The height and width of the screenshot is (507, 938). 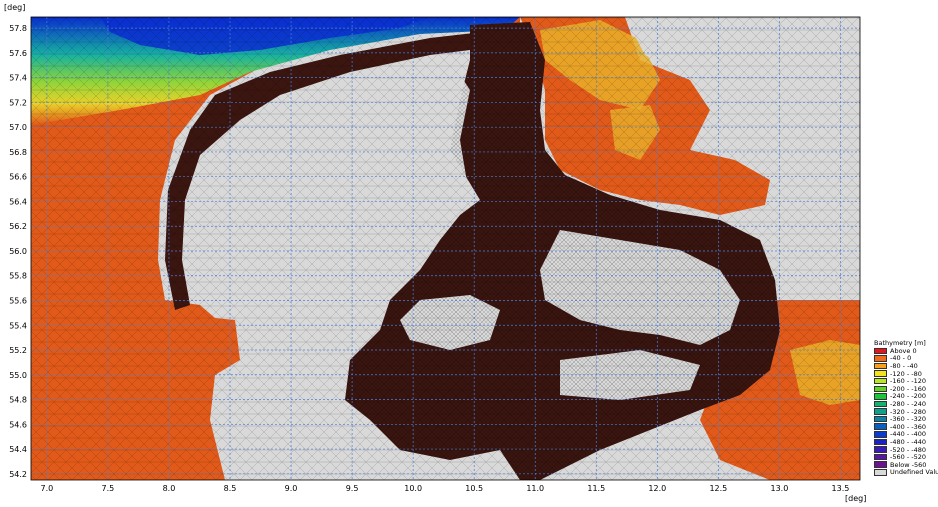 I want to click on x-tick-label: 10.0, so click(x=413, y=488).